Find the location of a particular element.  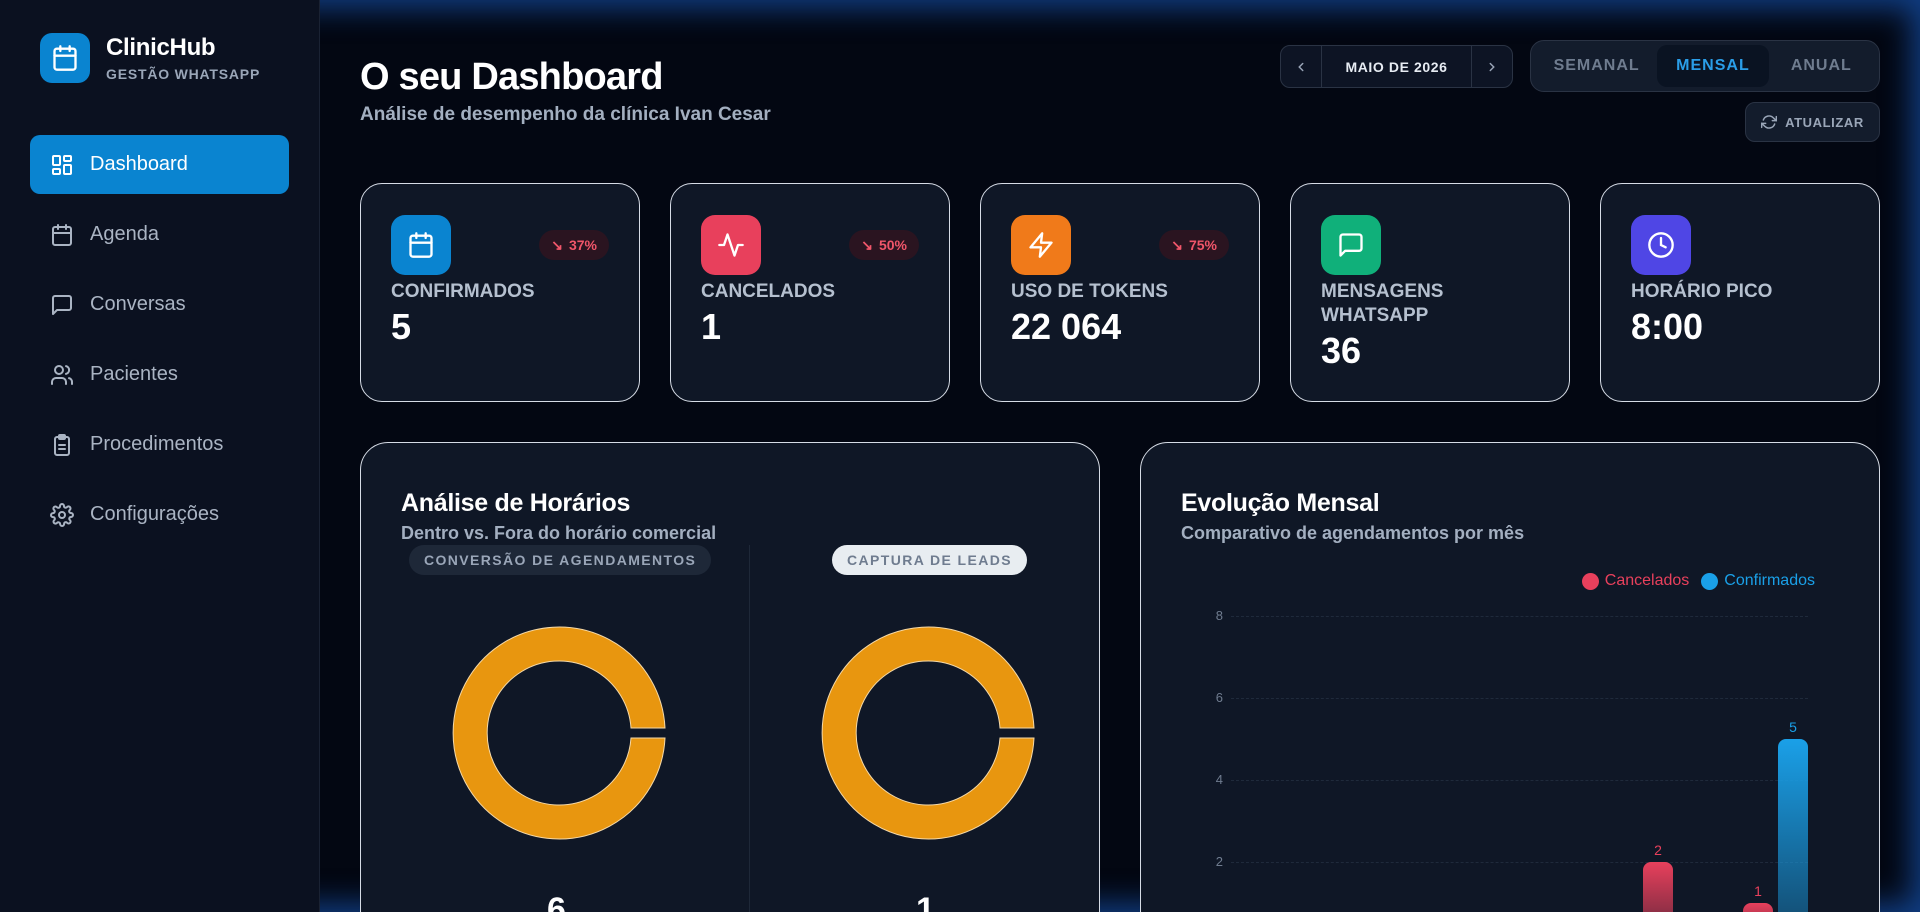

legend-item-confirmados: Confirmados is located at coordinates (1758, 581).